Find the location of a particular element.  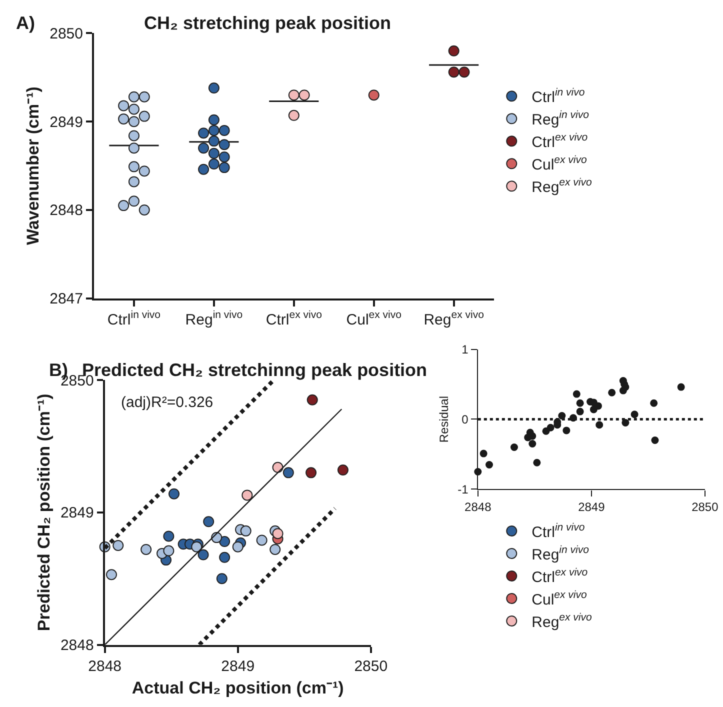

y-tick-label: 2847 is located at coordinates (66, 299).